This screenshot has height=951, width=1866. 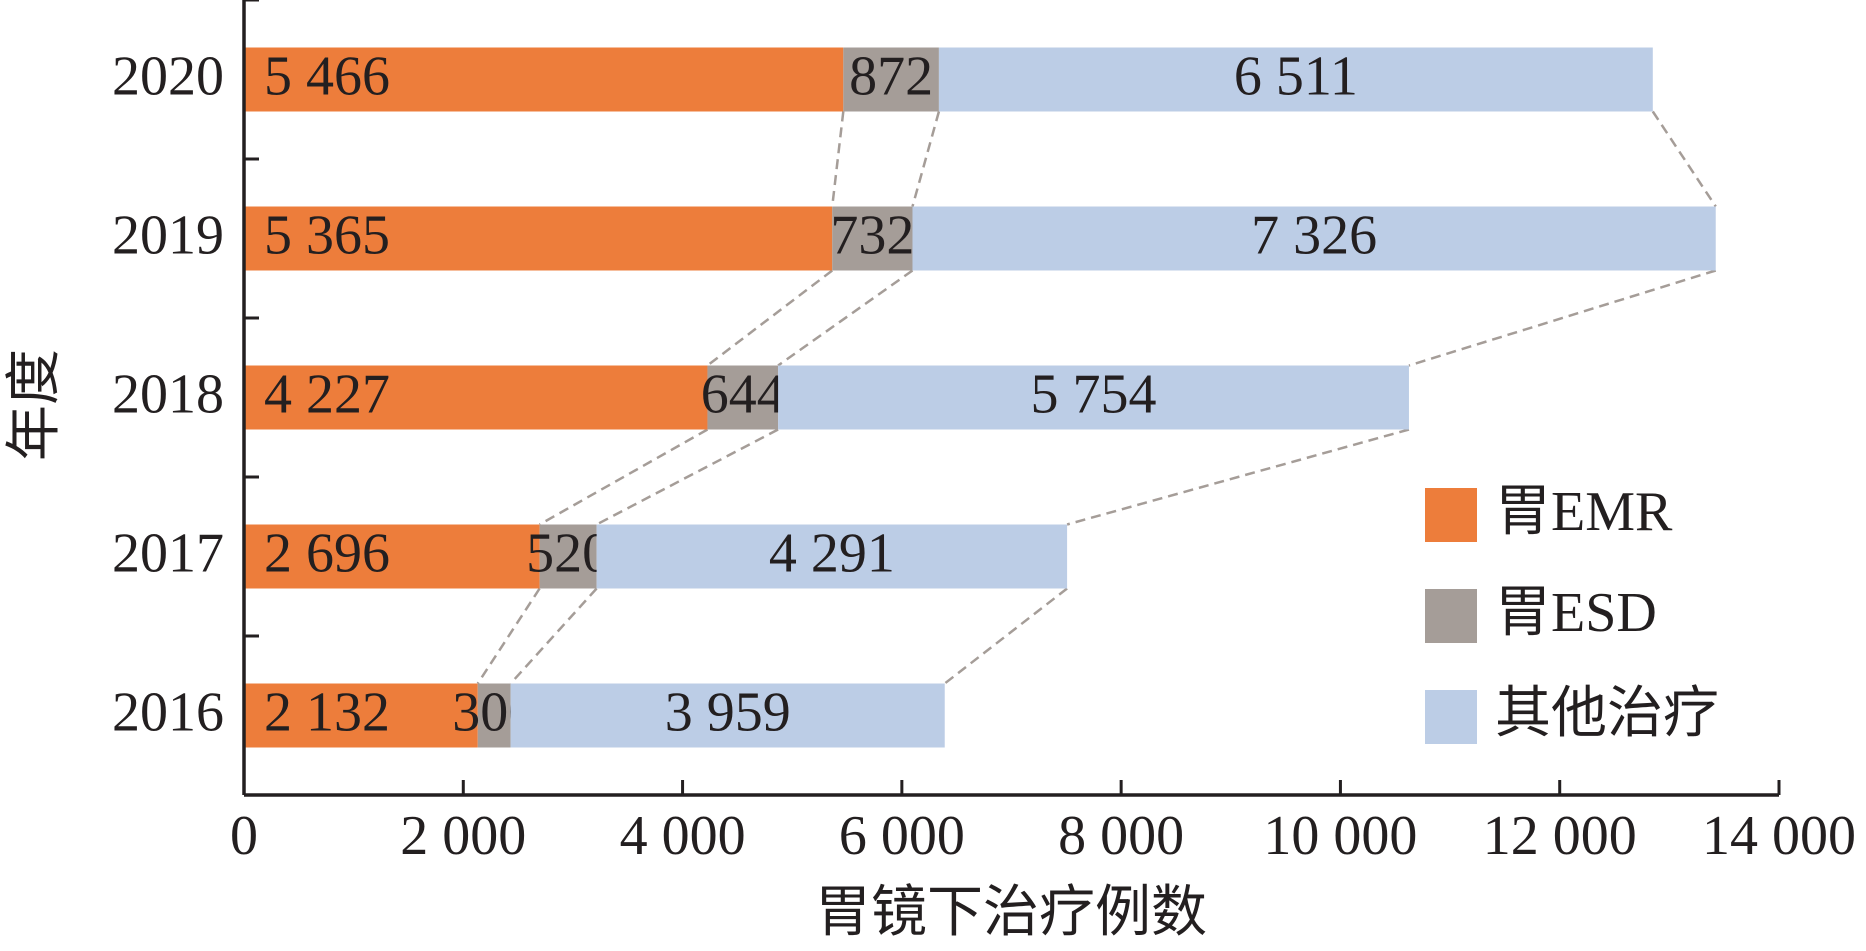 I want to click on x-tick-label: 8 000, so click(x=1121, y=836).